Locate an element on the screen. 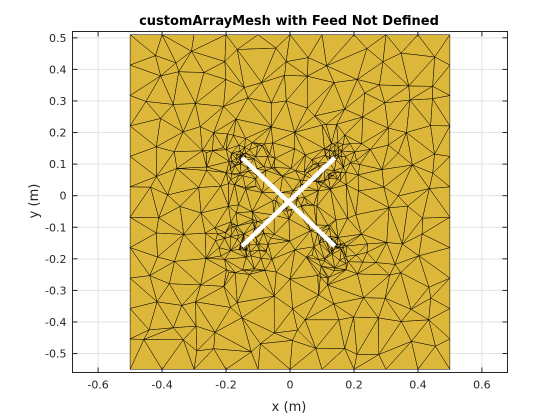 The image size is (560, 420). plot-title: customArrayMesh with Feed Not Defined is located at coordinates (289, 21).